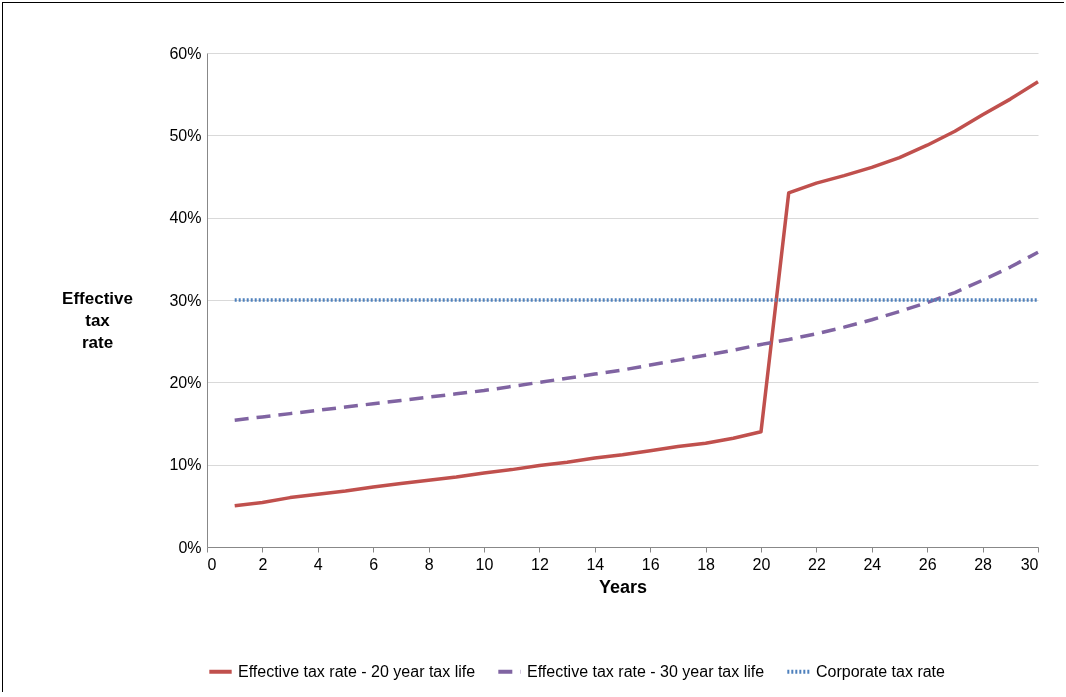 This screenshot has width=1066, height=697. Describe the element at coordinates (706, 564) in the screenshot. I see `x-tick-label: 18` at that location.